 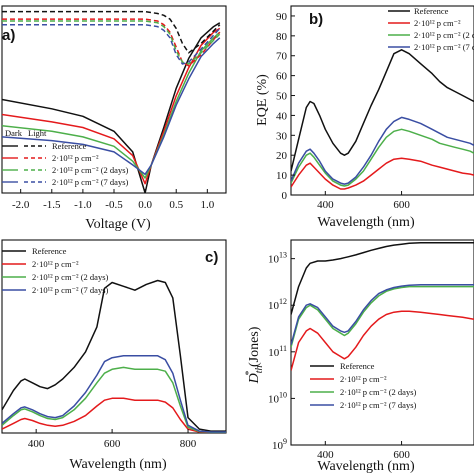 I want to click on series-d-ref, so click(x=382, y=278).